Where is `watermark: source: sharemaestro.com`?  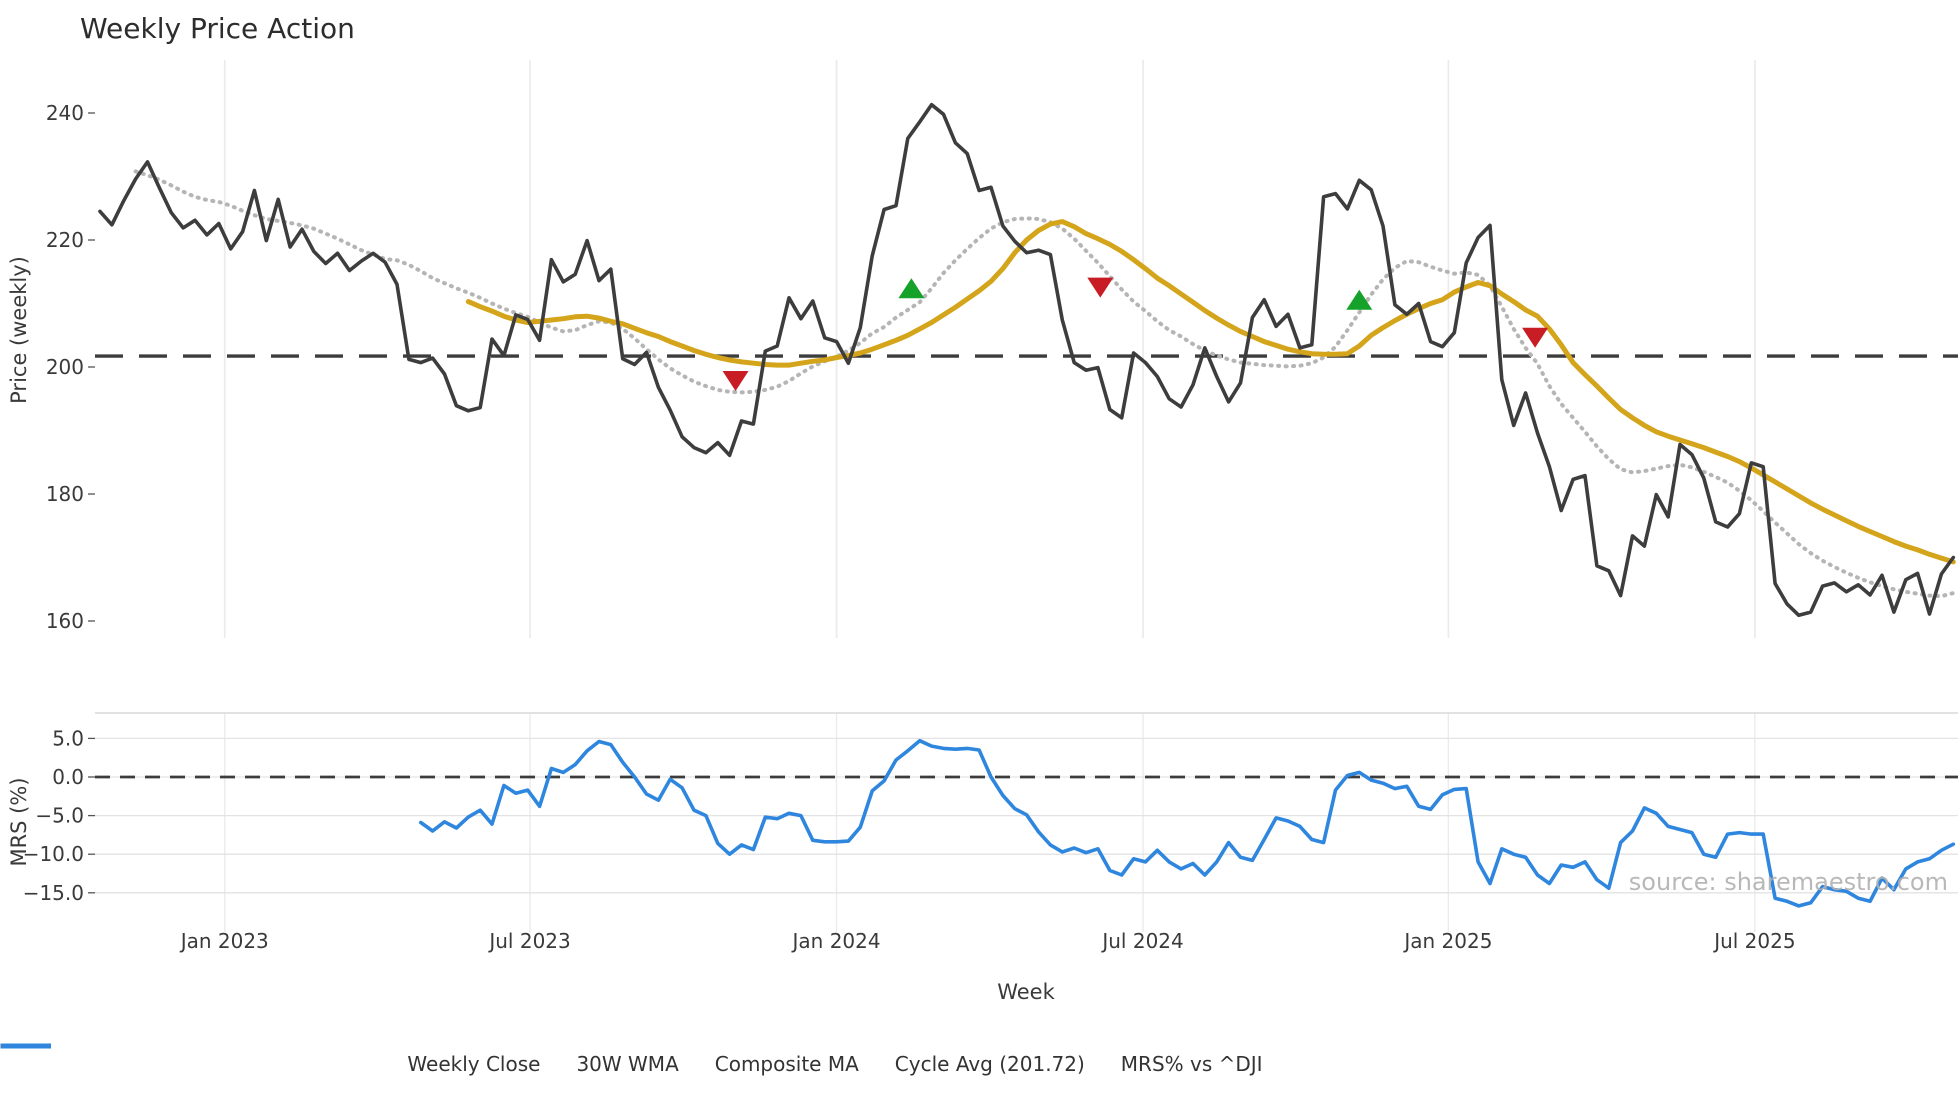 watermark: source: sharemaestro.com is located at coordinates (1788, 882).